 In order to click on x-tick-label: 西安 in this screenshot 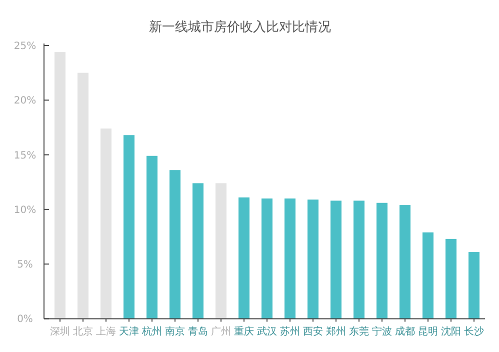, I will do `click(313, 332)`.